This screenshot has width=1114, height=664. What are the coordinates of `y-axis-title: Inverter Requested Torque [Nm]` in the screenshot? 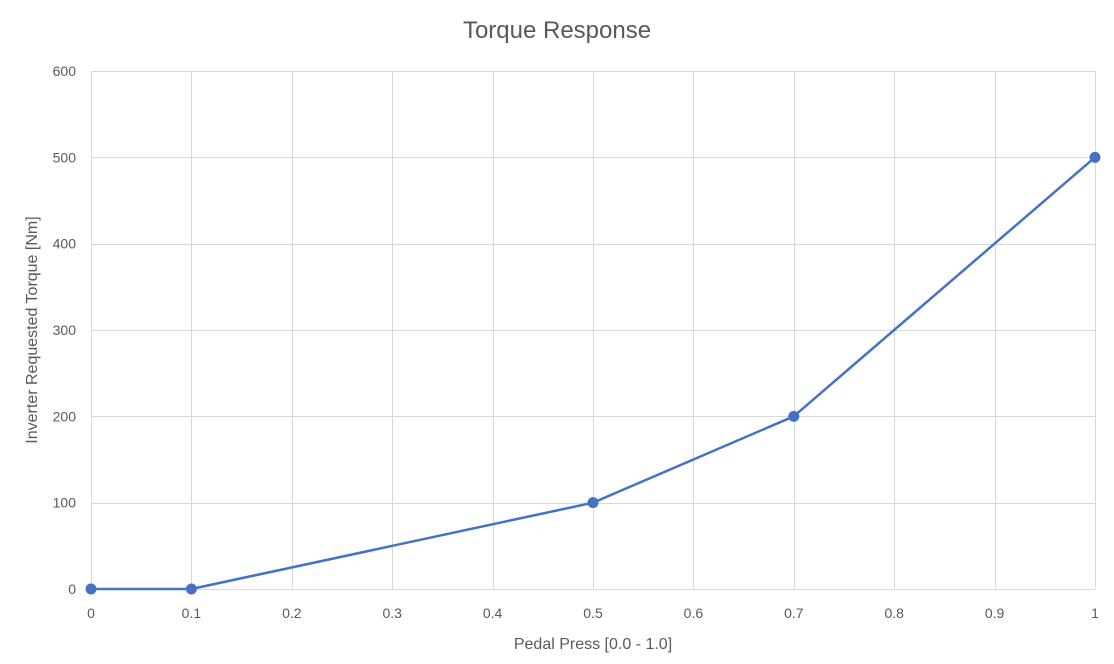 It's located at (32, 329).